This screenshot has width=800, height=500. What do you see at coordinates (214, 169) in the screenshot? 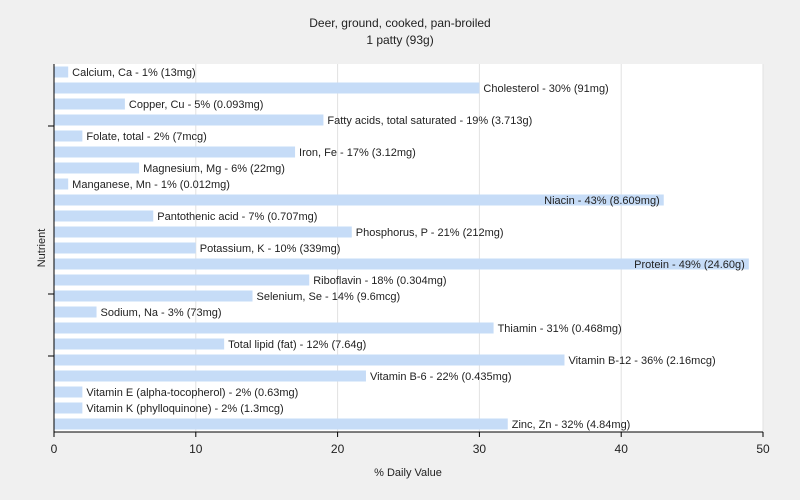
I see `bar-label: Magnesium, Mg - 6% (22mg)` at bounding box center [214, 169].